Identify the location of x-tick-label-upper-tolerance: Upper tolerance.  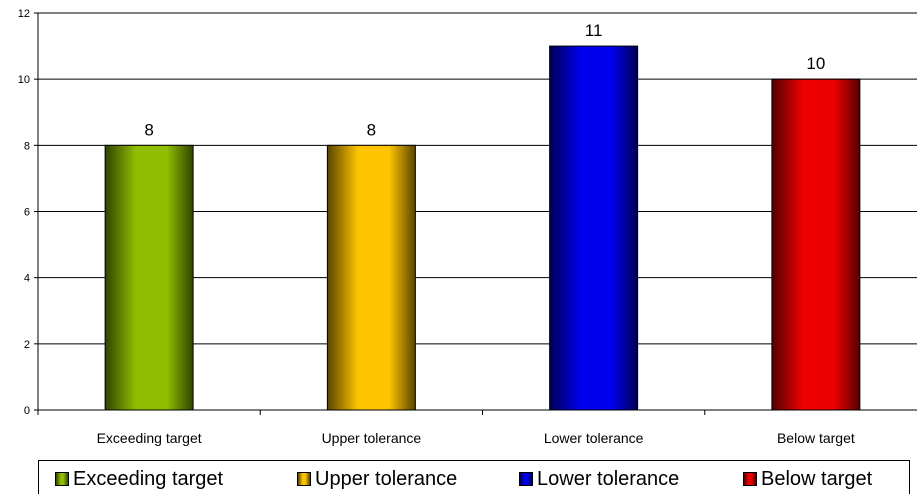
(372, 438).